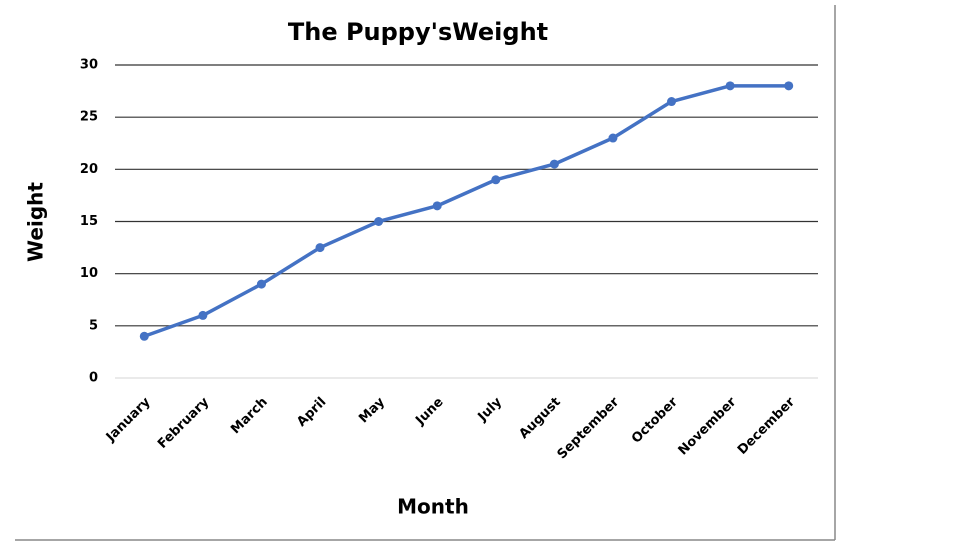  I want to click on y-axis-label: Weight, so click(36, 222).